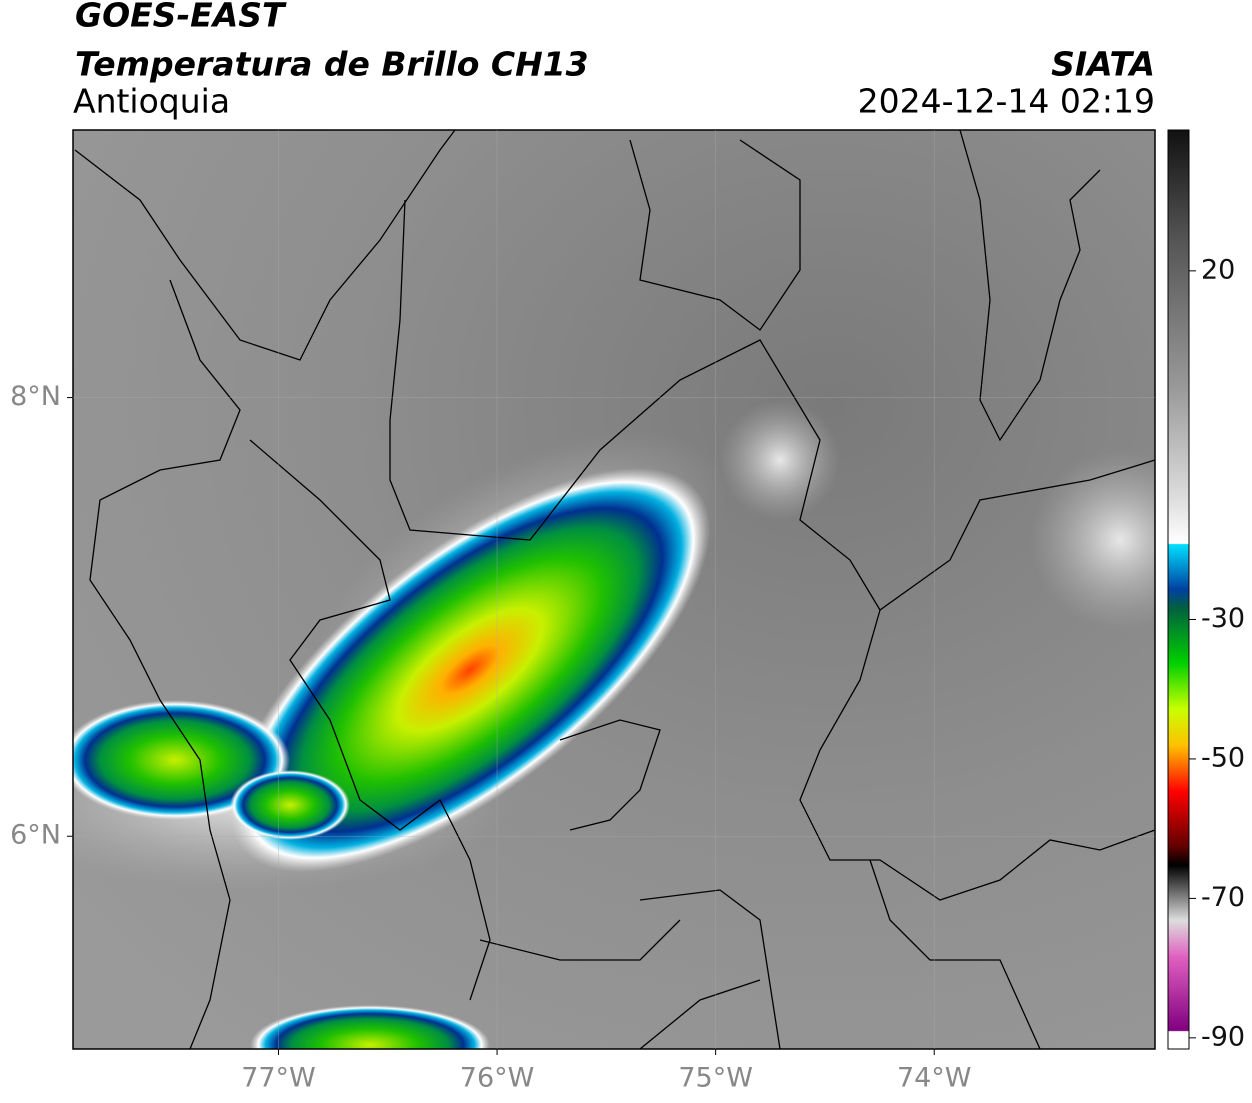  Describe the element at coordinates (1006, 101) in the screenshot. I see `timestamp: 2024-12-14 02:19` at that location.